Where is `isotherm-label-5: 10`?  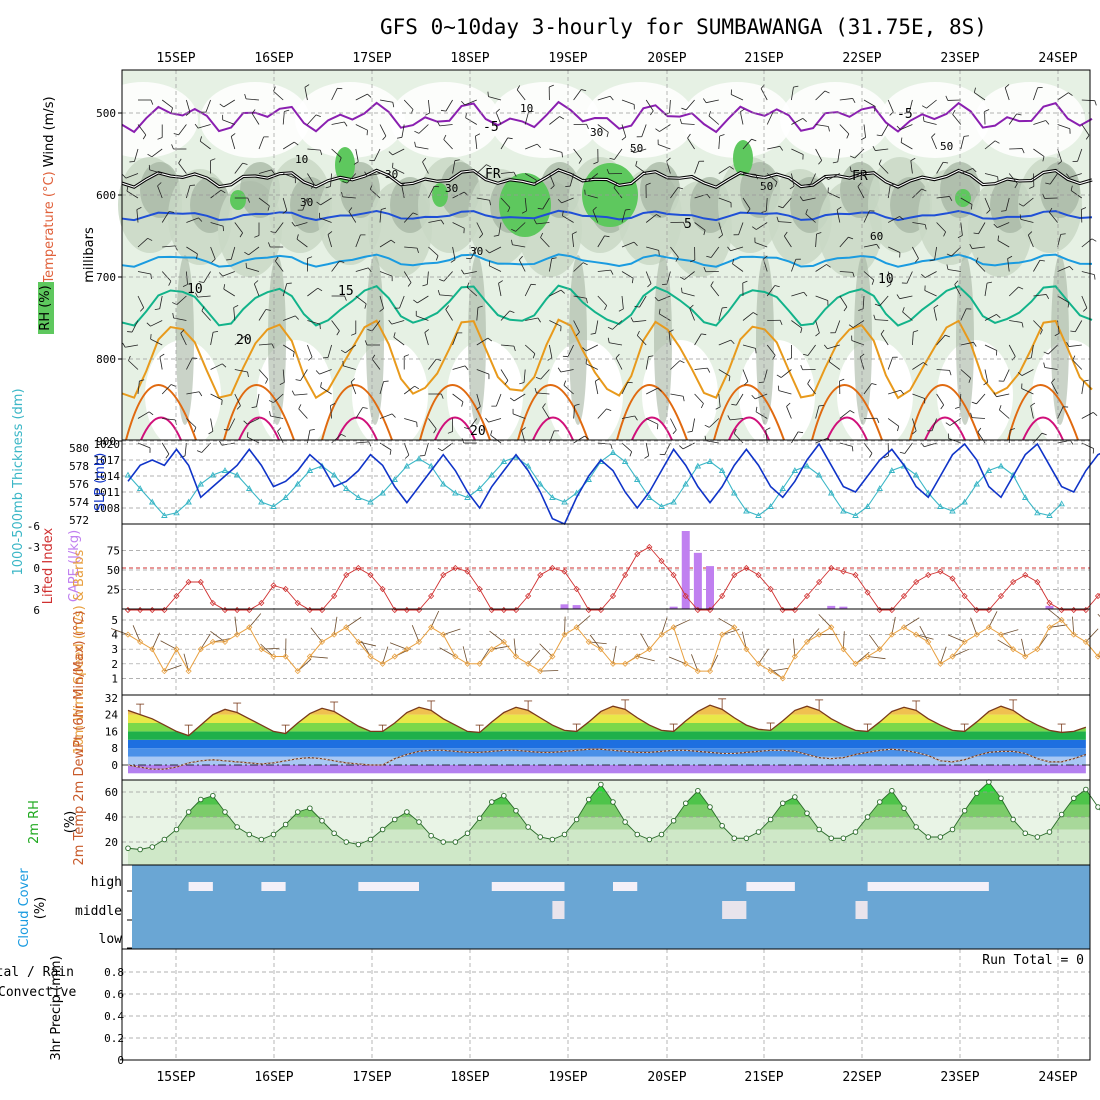 isotherm-label-5: 10 is located at coordinates (195, 289).